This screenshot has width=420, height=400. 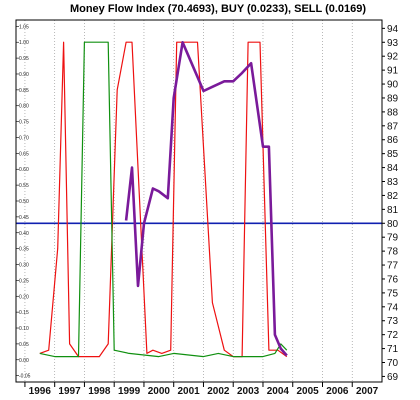 What do you see at coordinates (393, 377) in the screenshot?
I see `right-tick-label: 69` at bounding box center [393, 377].